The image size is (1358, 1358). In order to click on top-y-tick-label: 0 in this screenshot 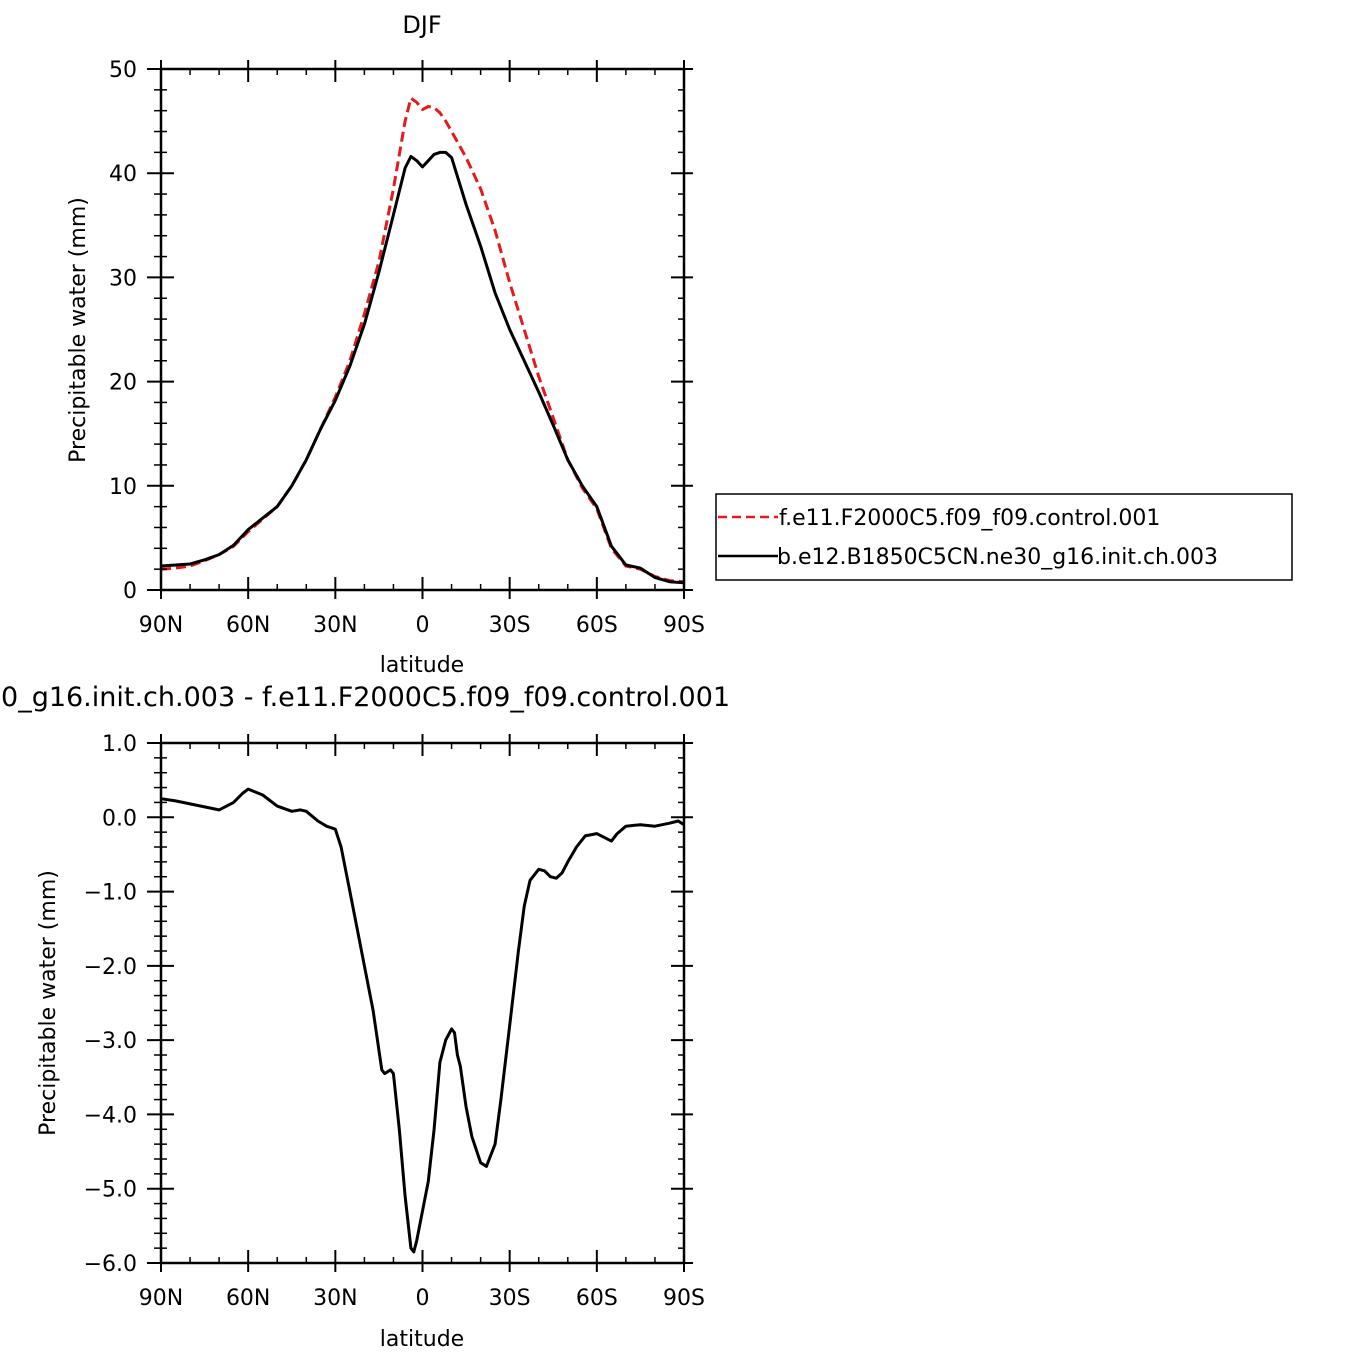, I will do `click(130, 591)`.